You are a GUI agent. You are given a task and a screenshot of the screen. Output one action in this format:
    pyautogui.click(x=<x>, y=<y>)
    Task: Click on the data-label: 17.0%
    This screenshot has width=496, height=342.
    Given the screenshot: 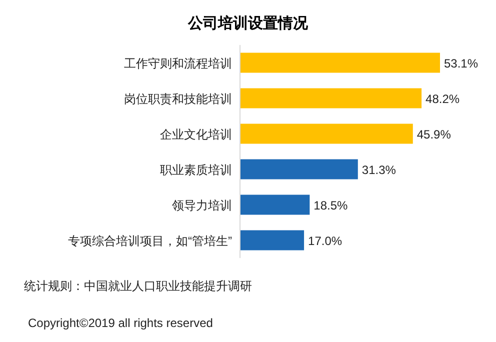 What is the action you would take?
    pyautogui.click(x=325, y=241)
    